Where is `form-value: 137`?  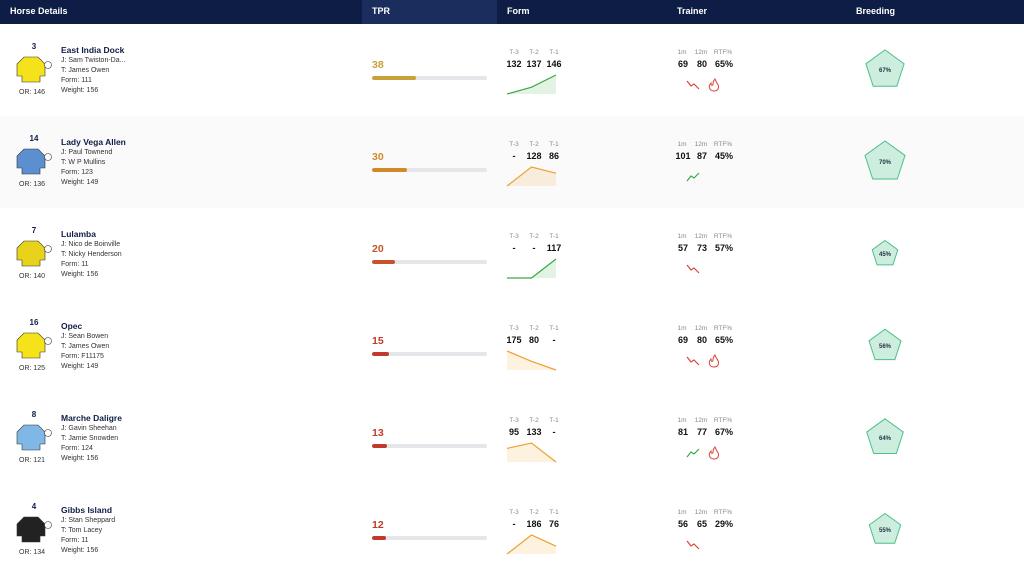
form-value: 137 is located at coordinates (534, 64).